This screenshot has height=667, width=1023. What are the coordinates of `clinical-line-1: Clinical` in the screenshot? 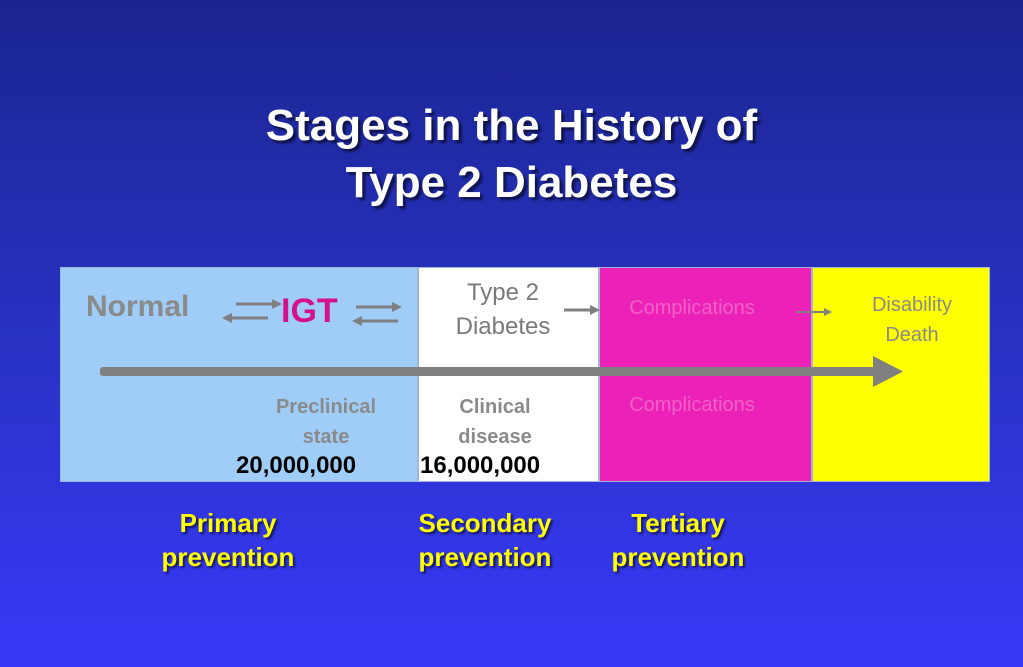 It's located at (495, 407).